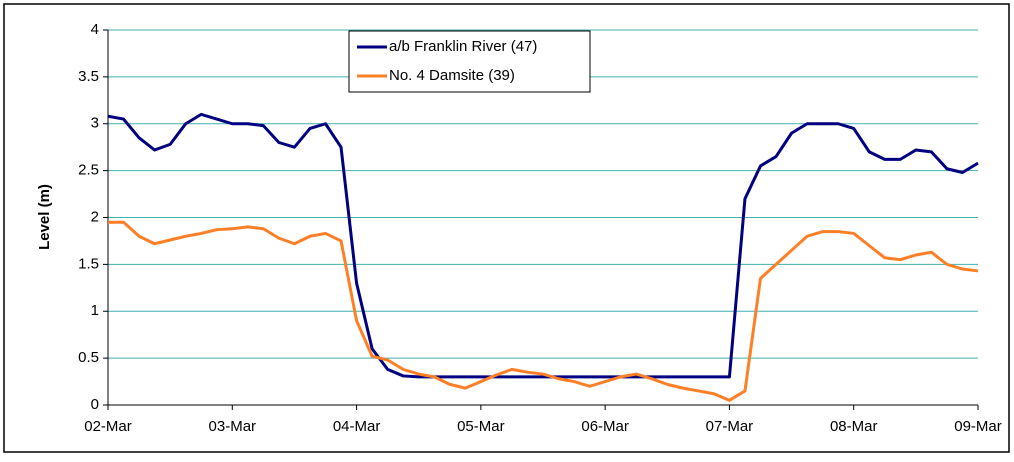 The height and width of the screenshot is (462, 1014). I want to click on y-tick-label: 0, so click(95, 404).